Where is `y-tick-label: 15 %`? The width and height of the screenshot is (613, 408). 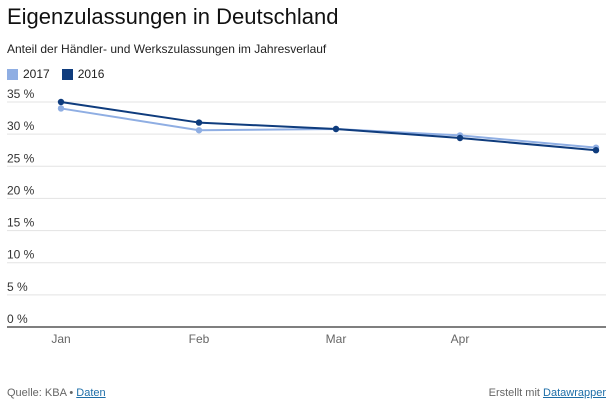 y-tick-label: 15 % is located at coordinates (21, 223).